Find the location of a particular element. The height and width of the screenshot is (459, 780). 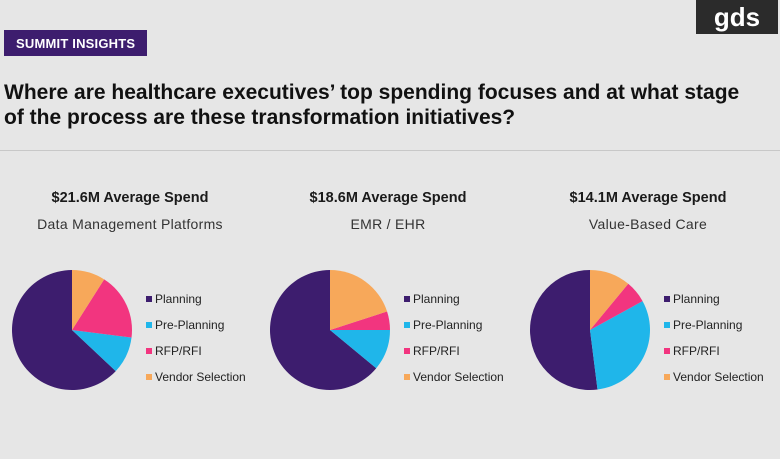

chart-title: $14.1M Average Spend is located at coordinates (648, 198).